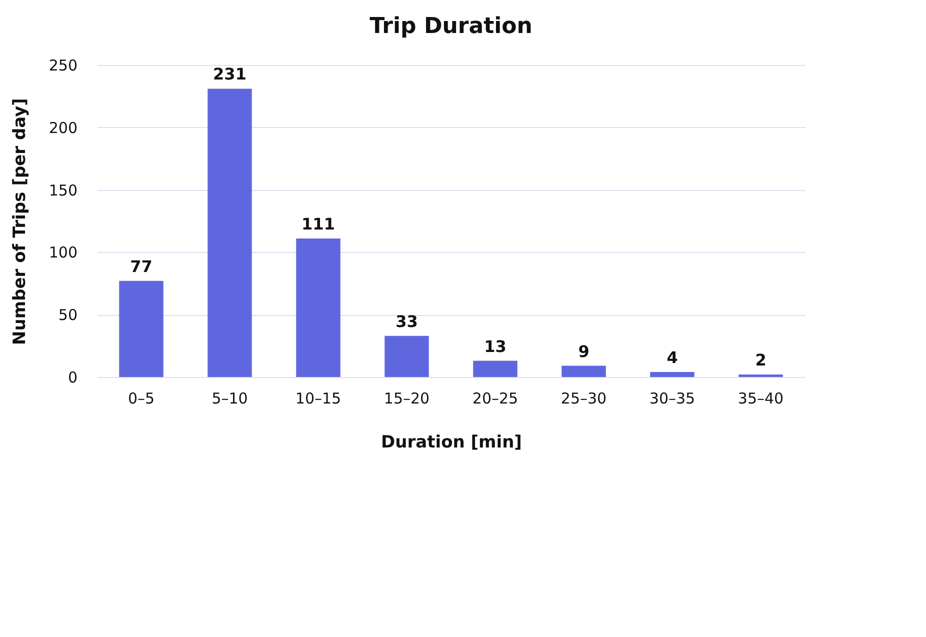  I want to click on data-label: 13, so click(495, 346).